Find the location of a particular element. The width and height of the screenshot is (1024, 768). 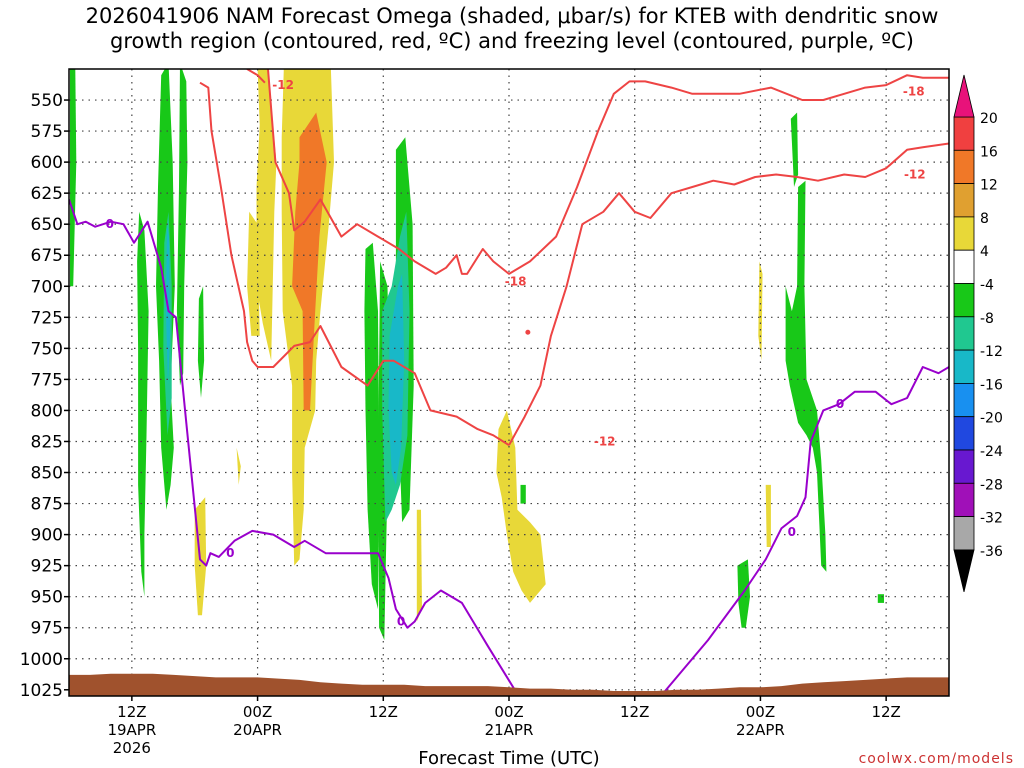

y-tick-label-3: 625 is located at coordinates (47, 194).